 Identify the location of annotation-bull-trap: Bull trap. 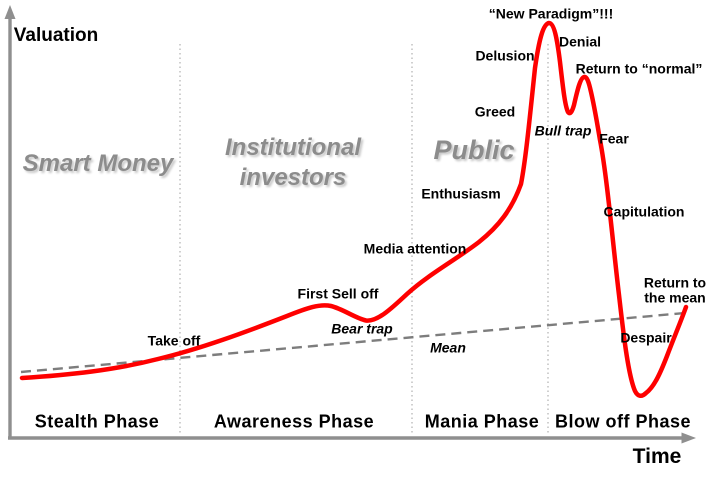
(563, 130).